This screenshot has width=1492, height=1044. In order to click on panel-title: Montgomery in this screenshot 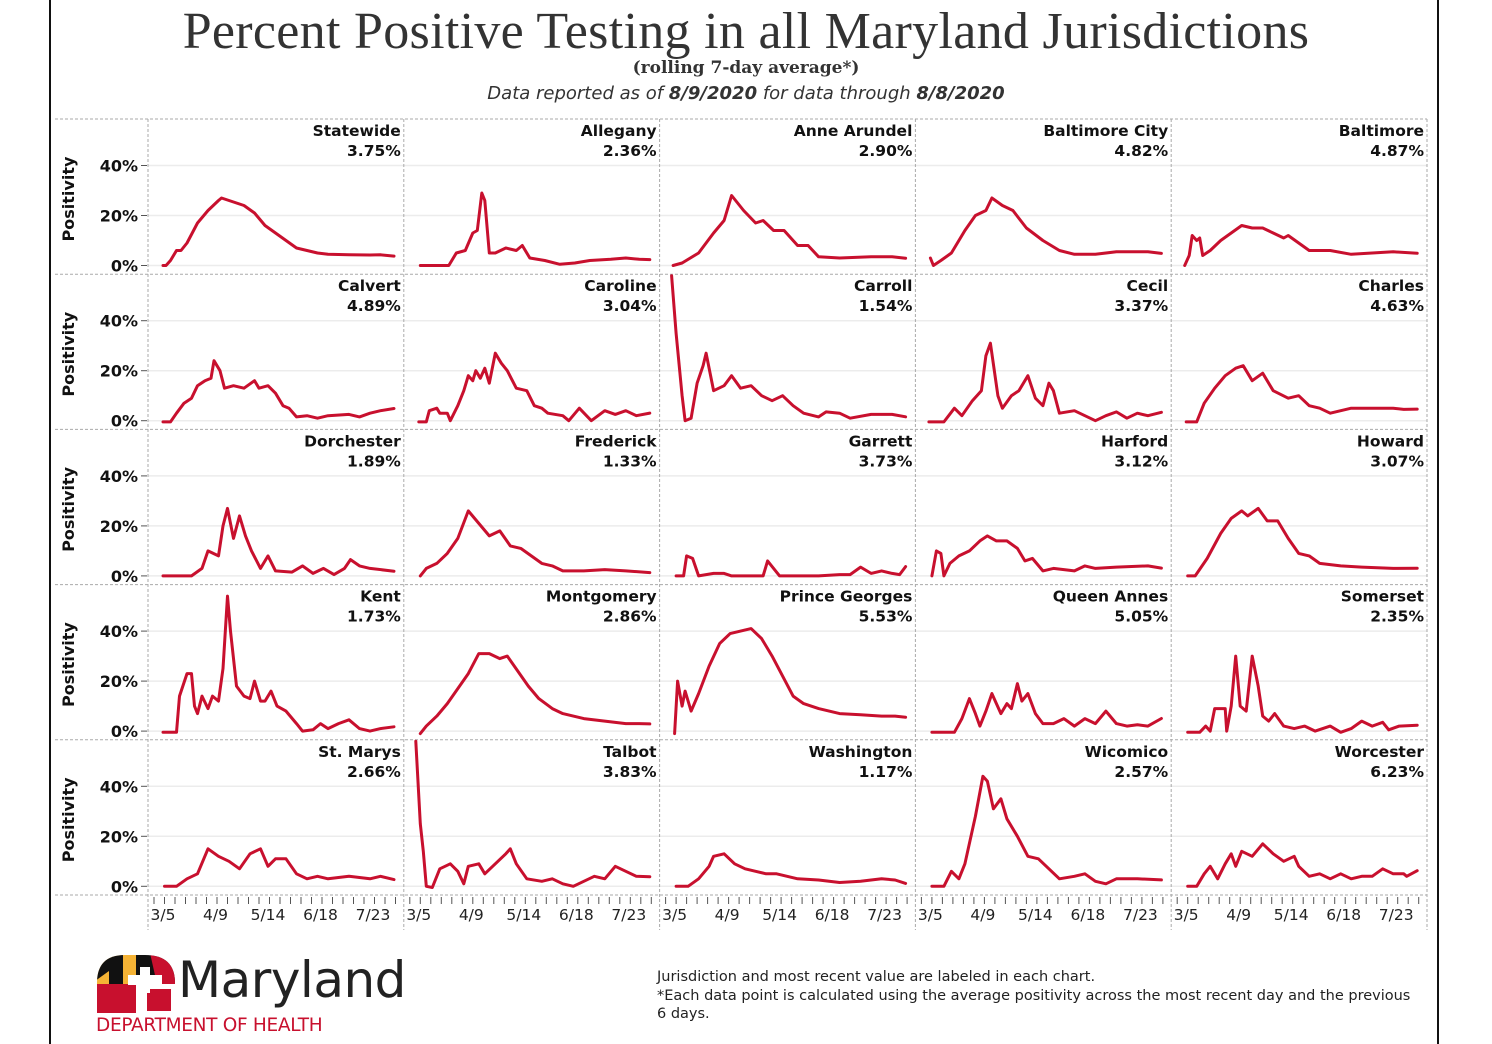, I will do `click(601, 597)`.